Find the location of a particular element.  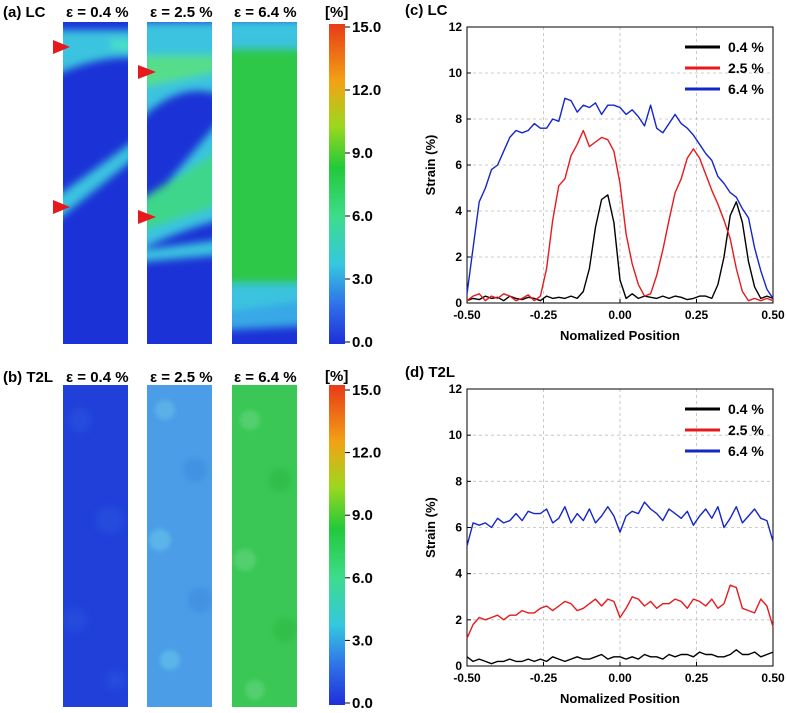

panel-a-strain-2: ε = 2.5 % is located at coordinates (181, 12).